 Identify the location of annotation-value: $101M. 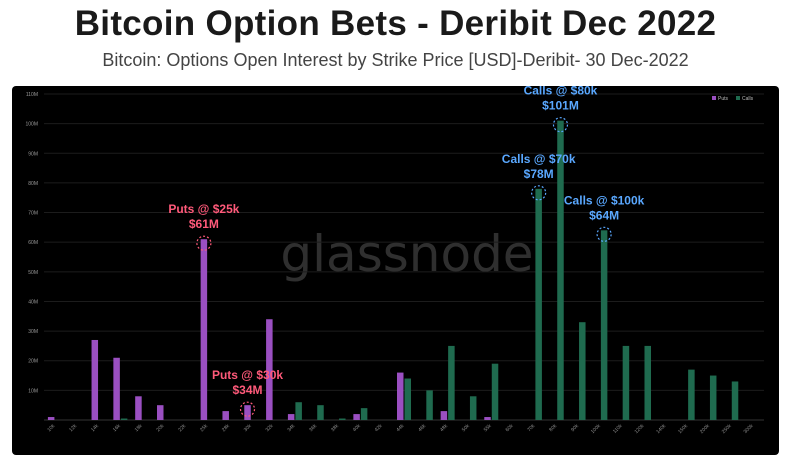
(560, 106).